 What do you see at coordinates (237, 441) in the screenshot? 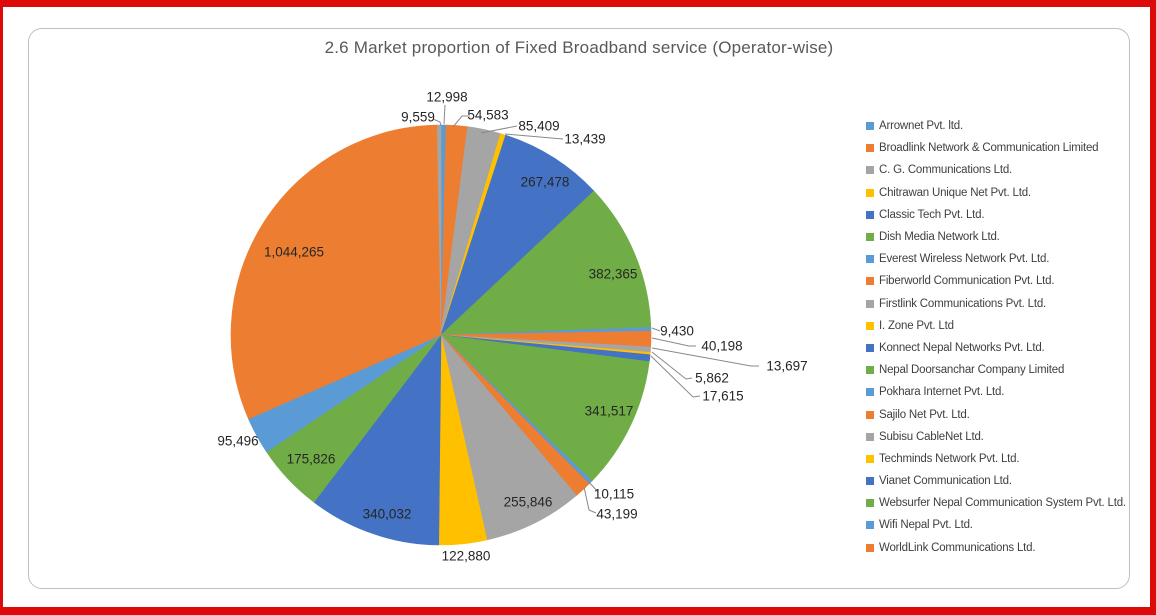
I see `data-label: 95,496` at bounding box center [237, 441].